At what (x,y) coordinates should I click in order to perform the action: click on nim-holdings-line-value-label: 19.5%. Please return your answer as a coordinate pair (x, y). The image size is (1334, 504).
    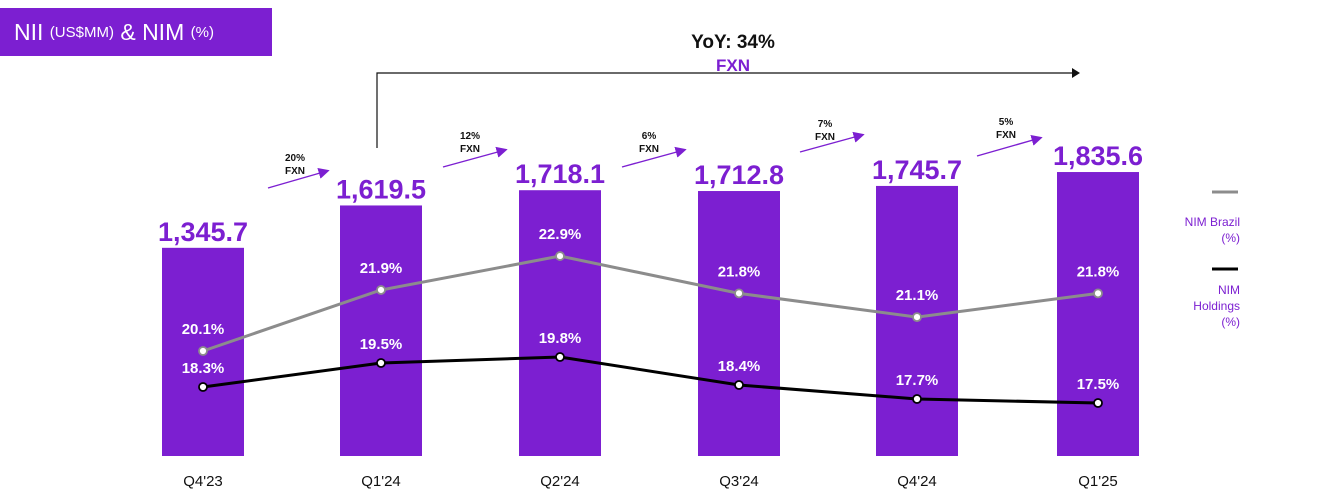
    Looking at the image, I should click on (381, 344).